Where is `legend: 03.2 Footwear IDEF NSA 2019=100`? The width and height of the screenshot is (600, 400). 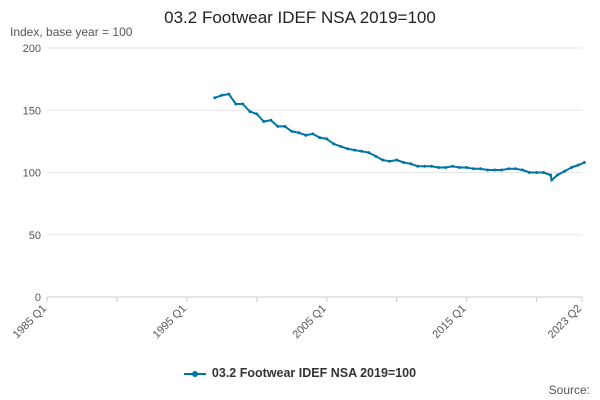
legend: 03.2 Footwear IDEF NSA 2019=100 is located at coordinates (300, 373).